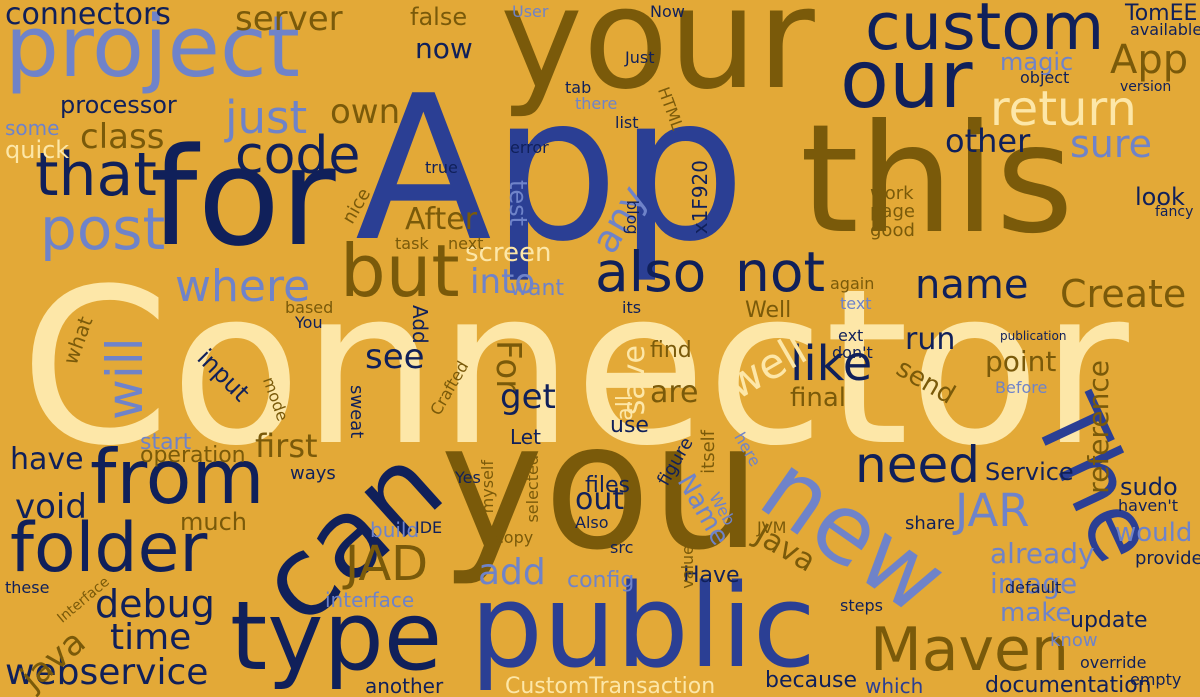 The image size is (1200, 697). Describe the element at coordinates (439, 17) in the screenshot. I see `word: false` at that location.